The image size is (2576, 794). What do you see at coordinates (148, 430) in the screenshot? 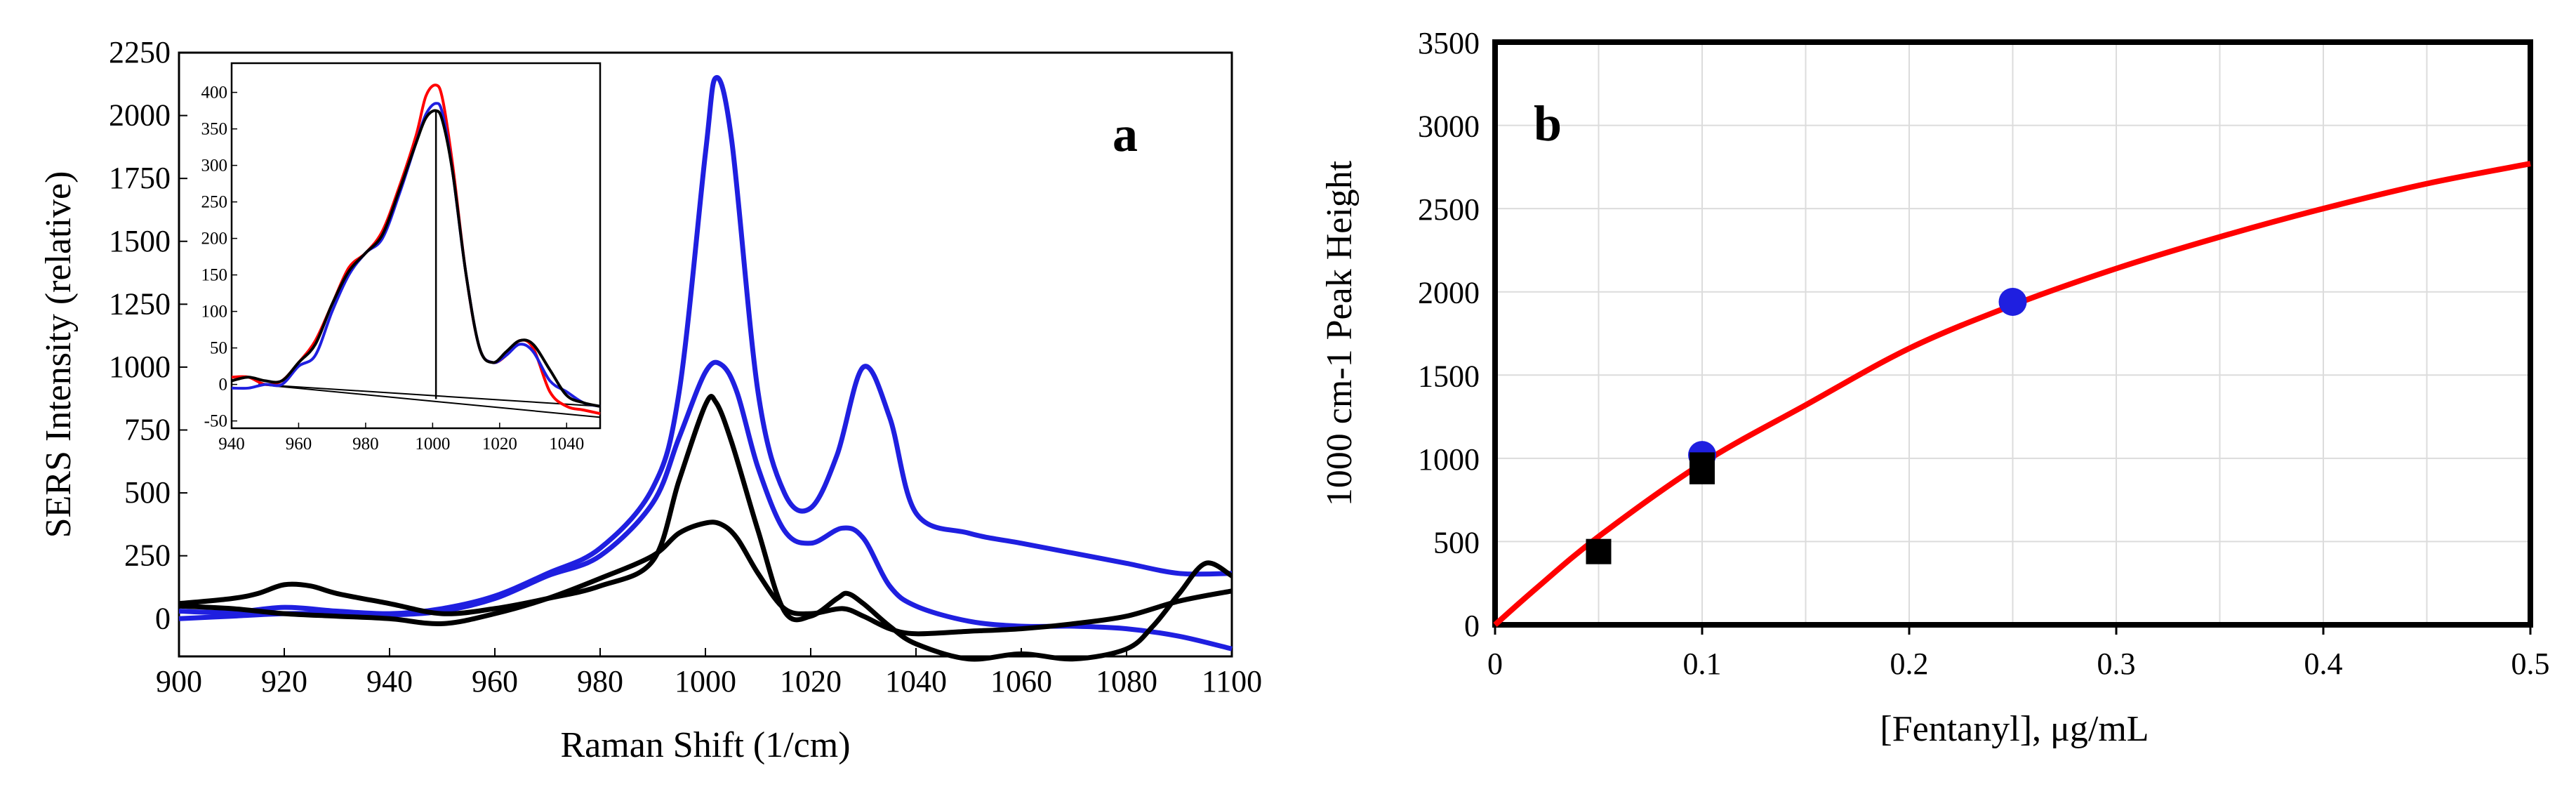
I see `panel-a-y-tick-label: 750` at bounding box center [148, 430].